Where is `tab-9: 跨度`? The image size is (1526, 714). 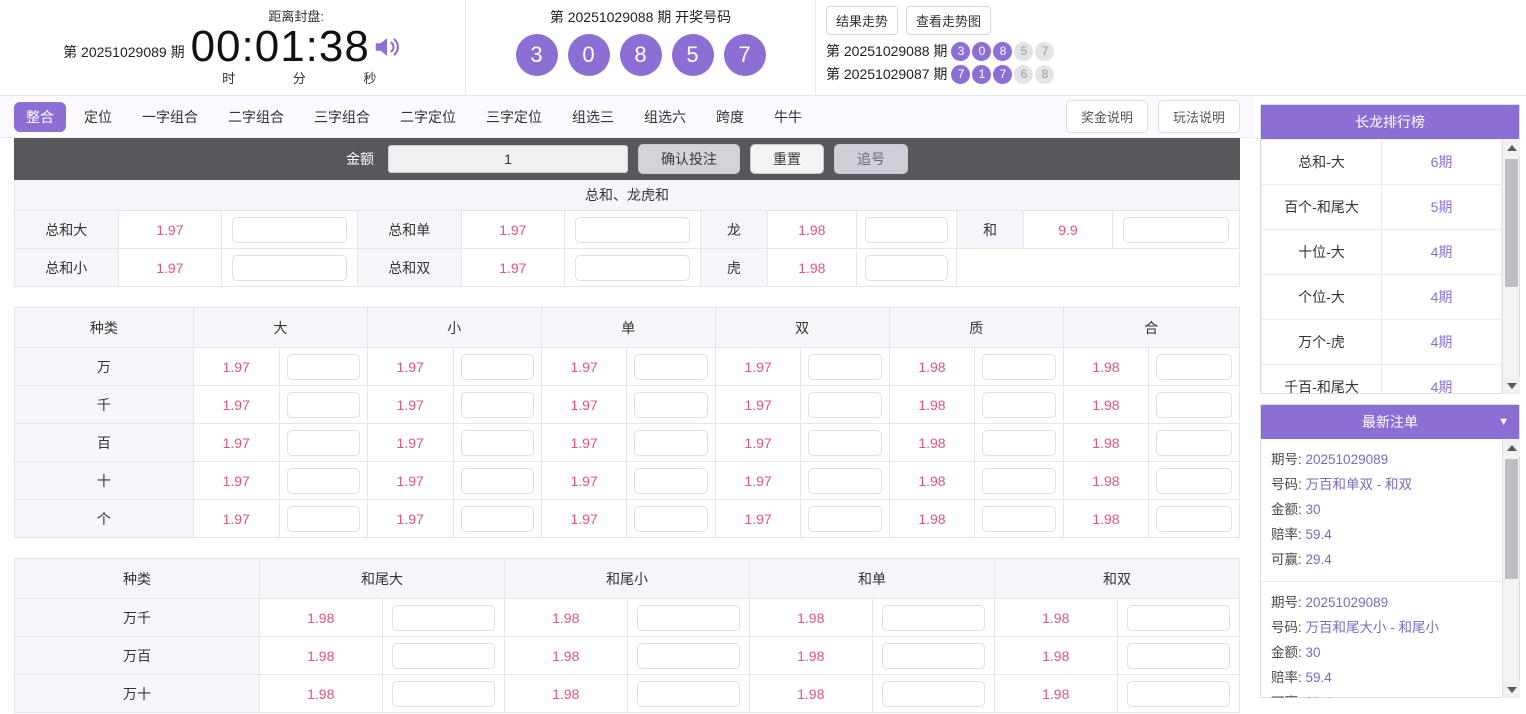
tab-9: 跨度 is located at coordinates (730, 116).